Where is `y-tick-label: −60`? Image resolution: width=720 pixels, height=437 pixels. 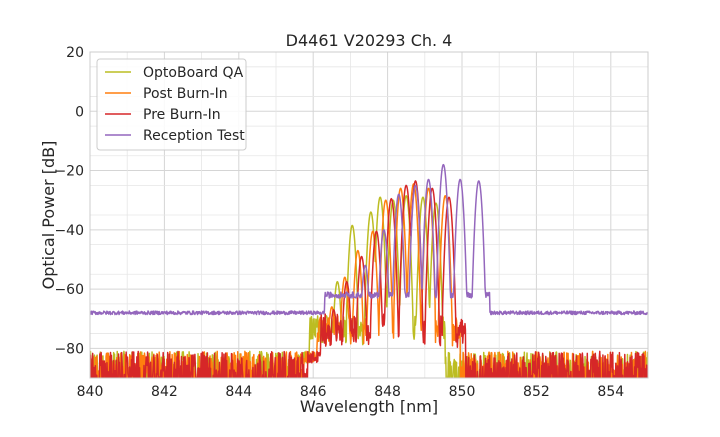 y-tick-label: −60 is located at coordinates (69, 290).